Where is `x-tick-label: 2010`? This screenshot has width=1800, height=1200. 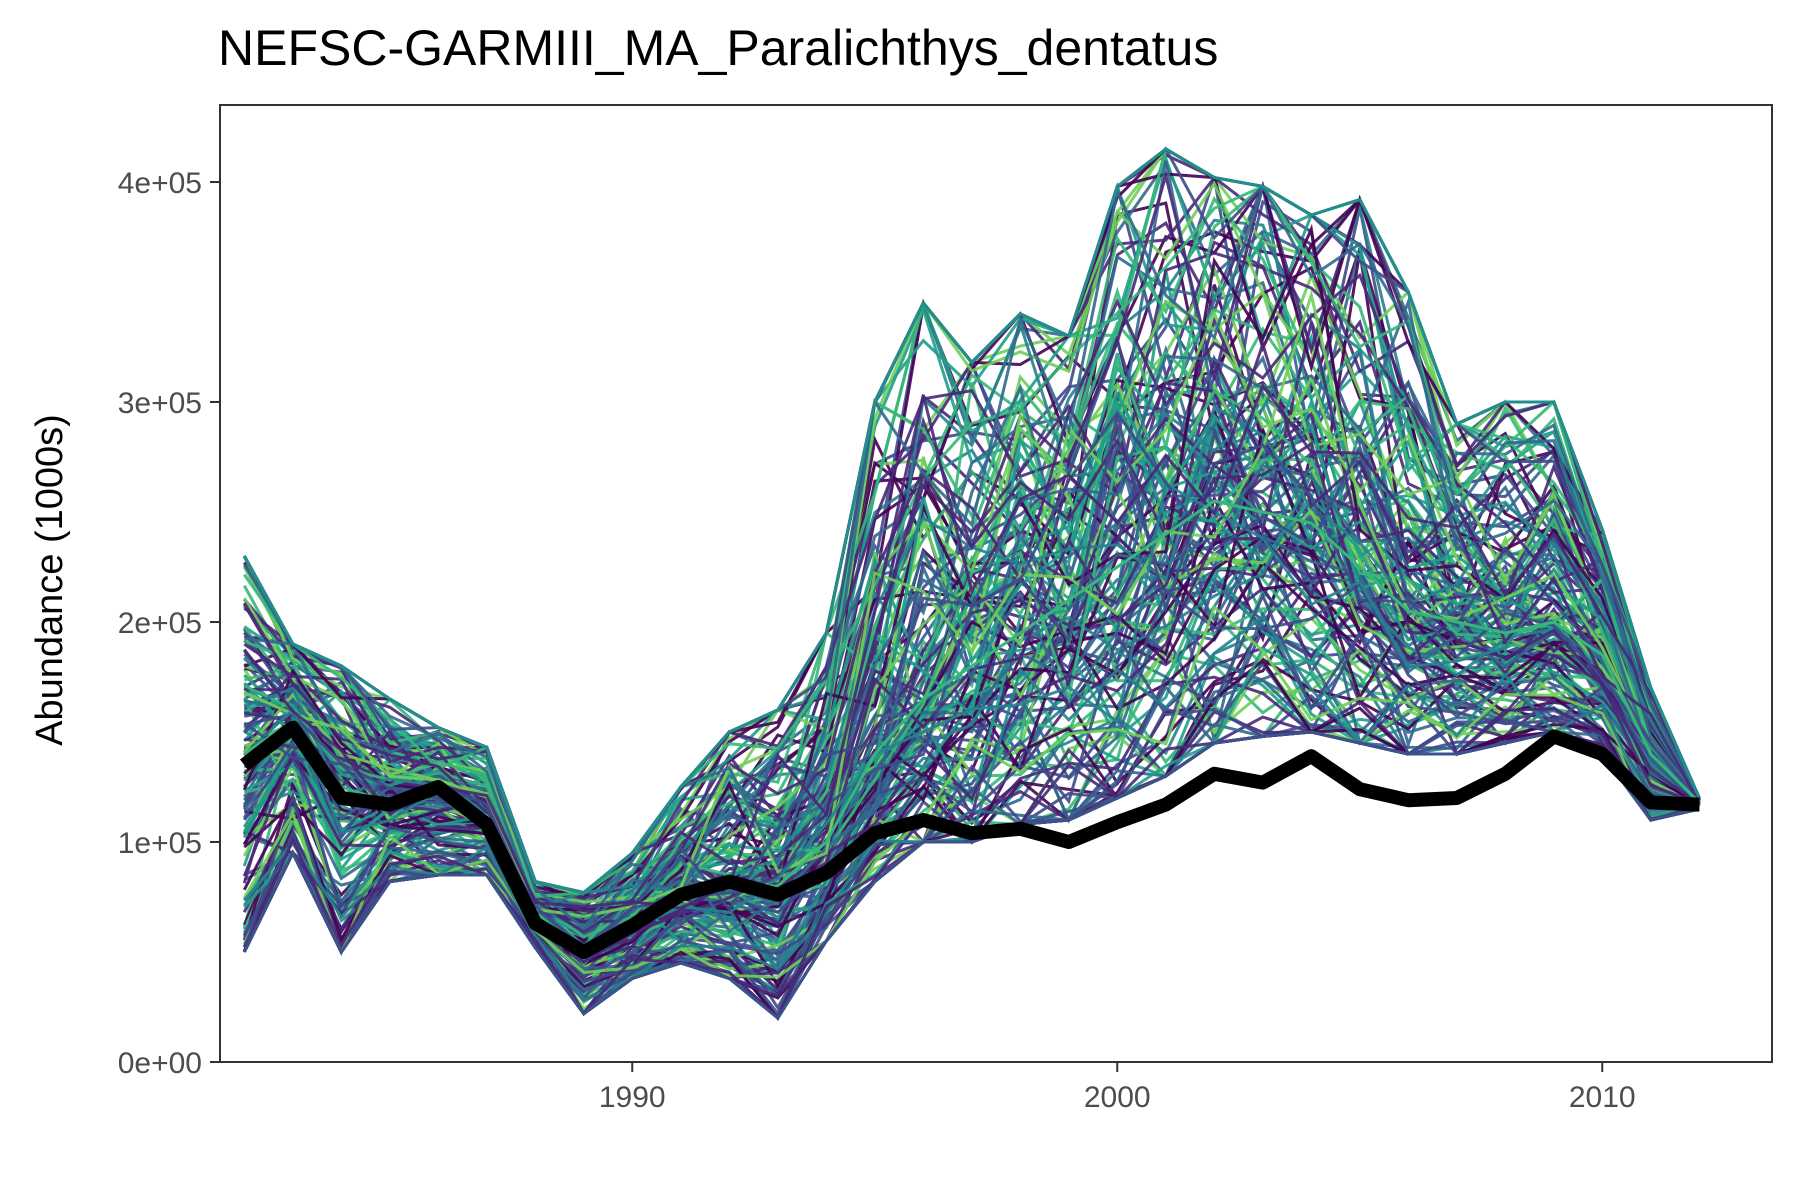 x-tick-label: 2010 is located at coordinates (1602, 1097).